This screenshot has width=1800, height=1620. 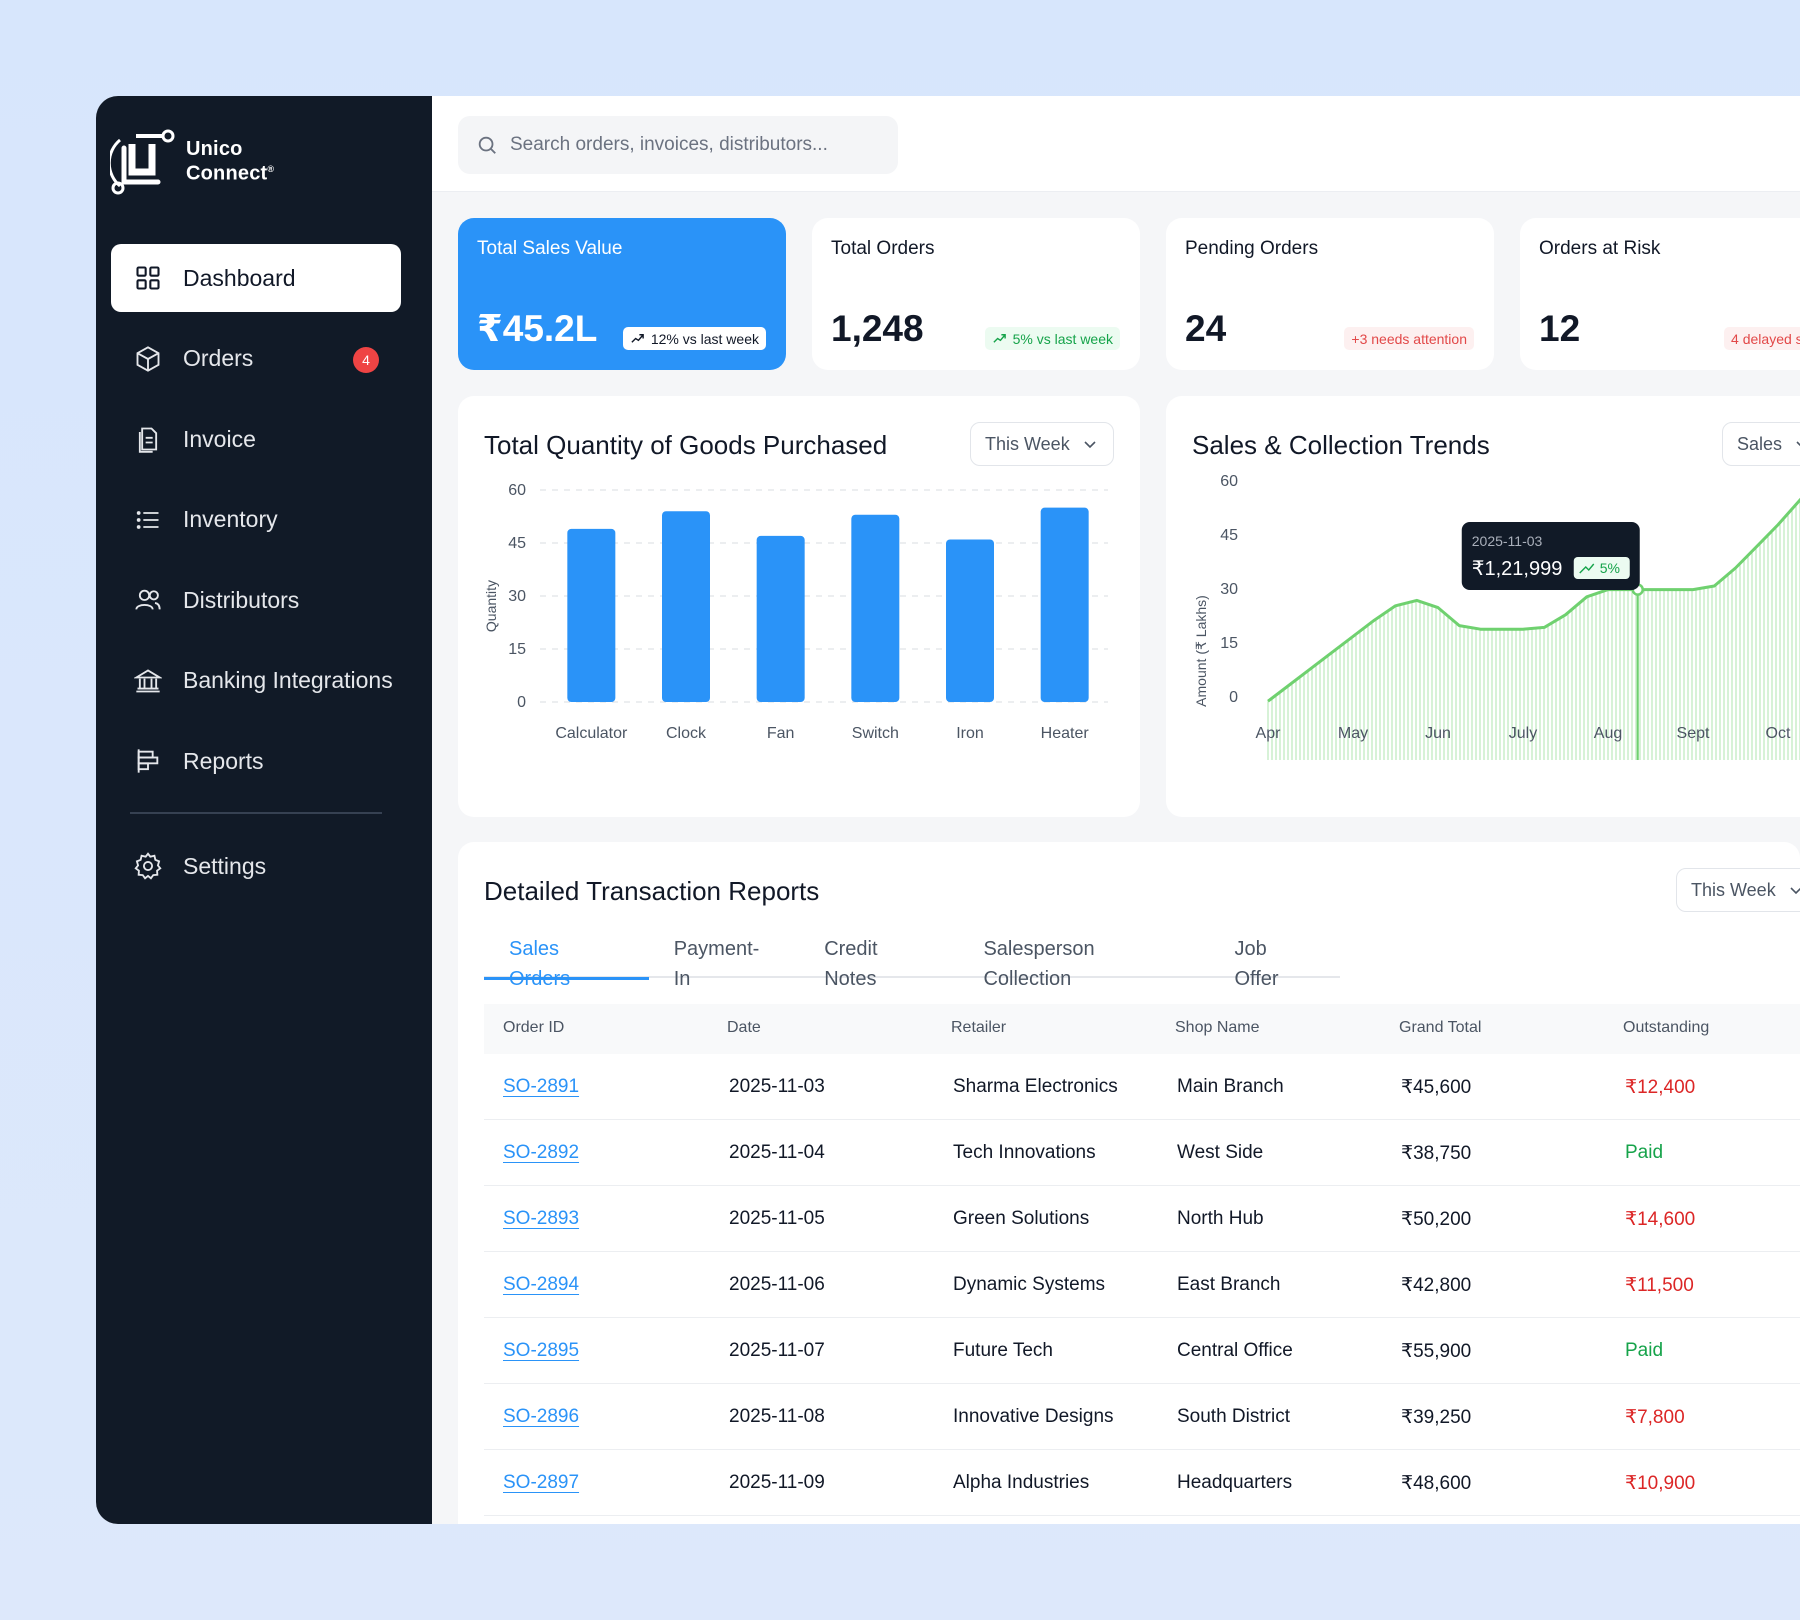 What do you see at coordinates (541, 1152) in the screenshot?
I see `order-id-link: SO-2892` at bounding box center [541, 1152].